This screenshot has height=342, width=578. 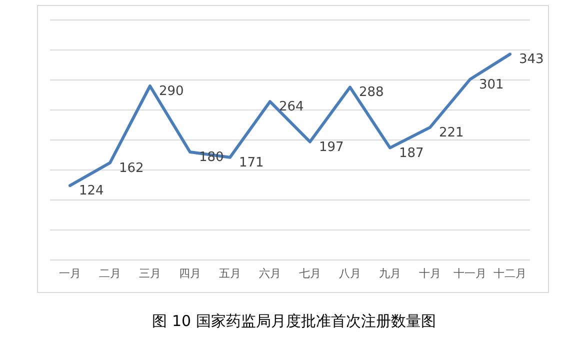 What do you see at coordinates (91, 191) in the screenshot?
I see `data-label: 124` at bounding box center [91, 191].